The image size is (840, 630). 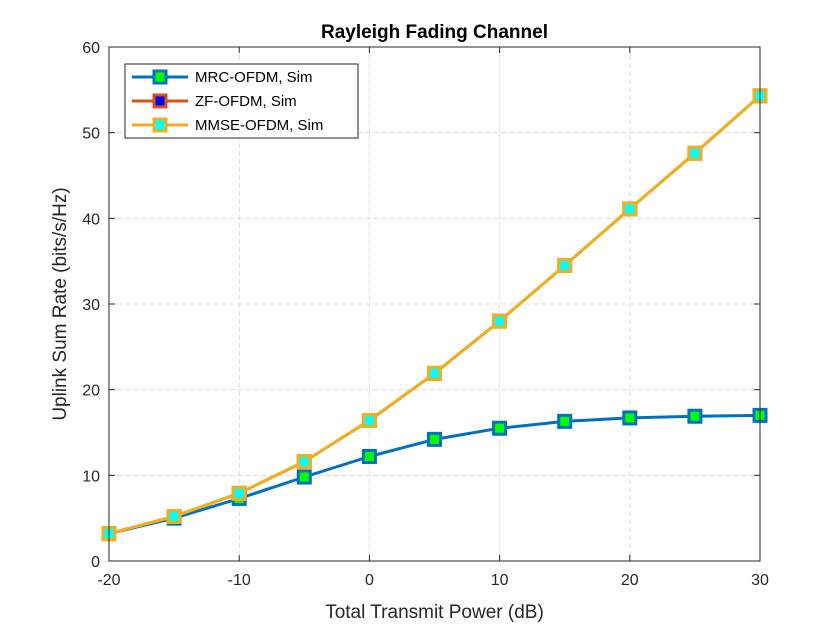 I want to click on y-tick-label: 0, so click(x=95, y=562).